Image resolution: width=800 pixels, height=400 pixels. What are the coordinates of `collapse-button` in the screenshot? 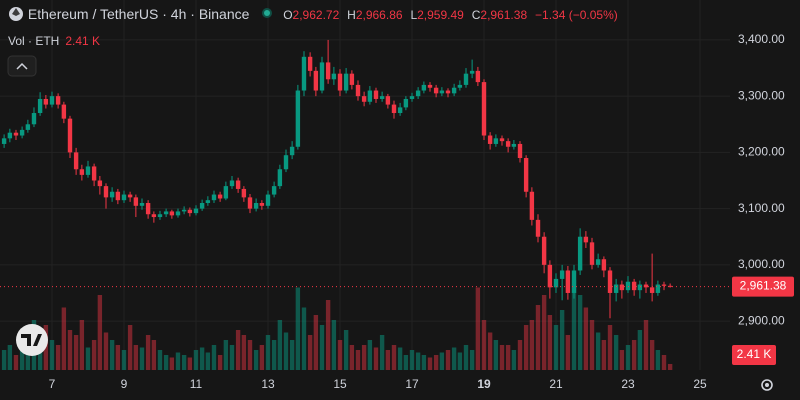 It's located at (22, 66).